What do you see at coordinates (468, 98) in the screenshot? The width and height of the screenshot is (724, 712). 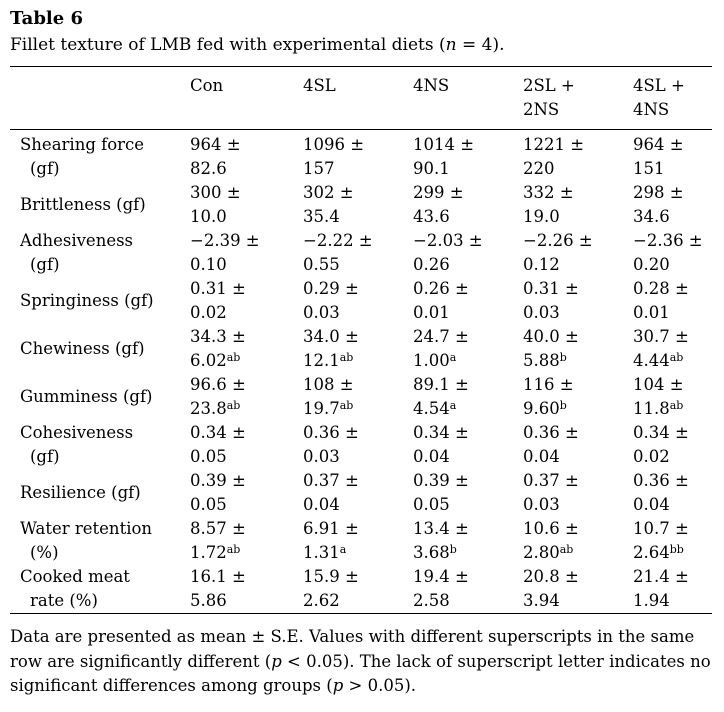 I see `column-header-4ns: 4NS` at bounding box center [468, 98].